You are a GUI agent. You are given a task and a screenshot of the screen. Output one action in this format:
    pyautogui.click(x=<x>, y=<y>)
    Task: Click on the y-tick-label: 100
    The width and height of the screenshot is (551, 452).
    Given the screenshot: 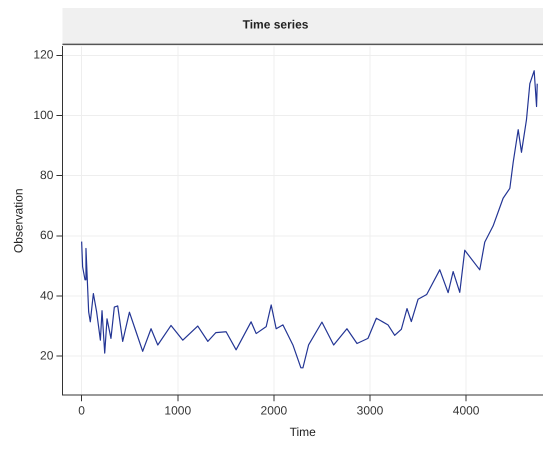 What is the action you would take?
    pyautogui.click(x=43, y=115)
    